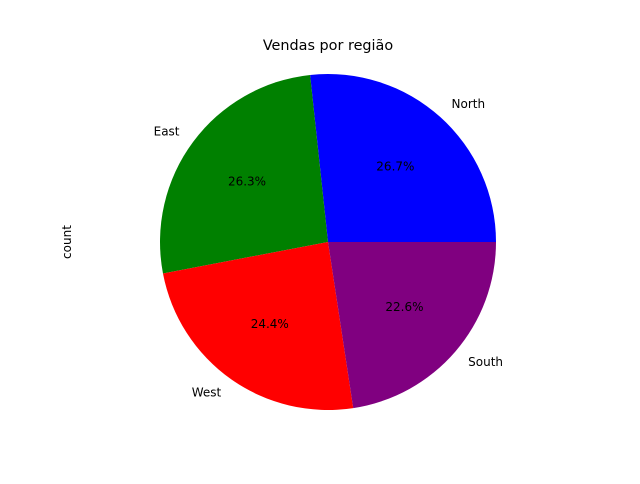 The width and height of the screenshot is (640, 484). What do you see at coordinates (395, 167) in the screenshot?
I see `slice-percent-north: 26.7%` at bounding box center [395, 167].